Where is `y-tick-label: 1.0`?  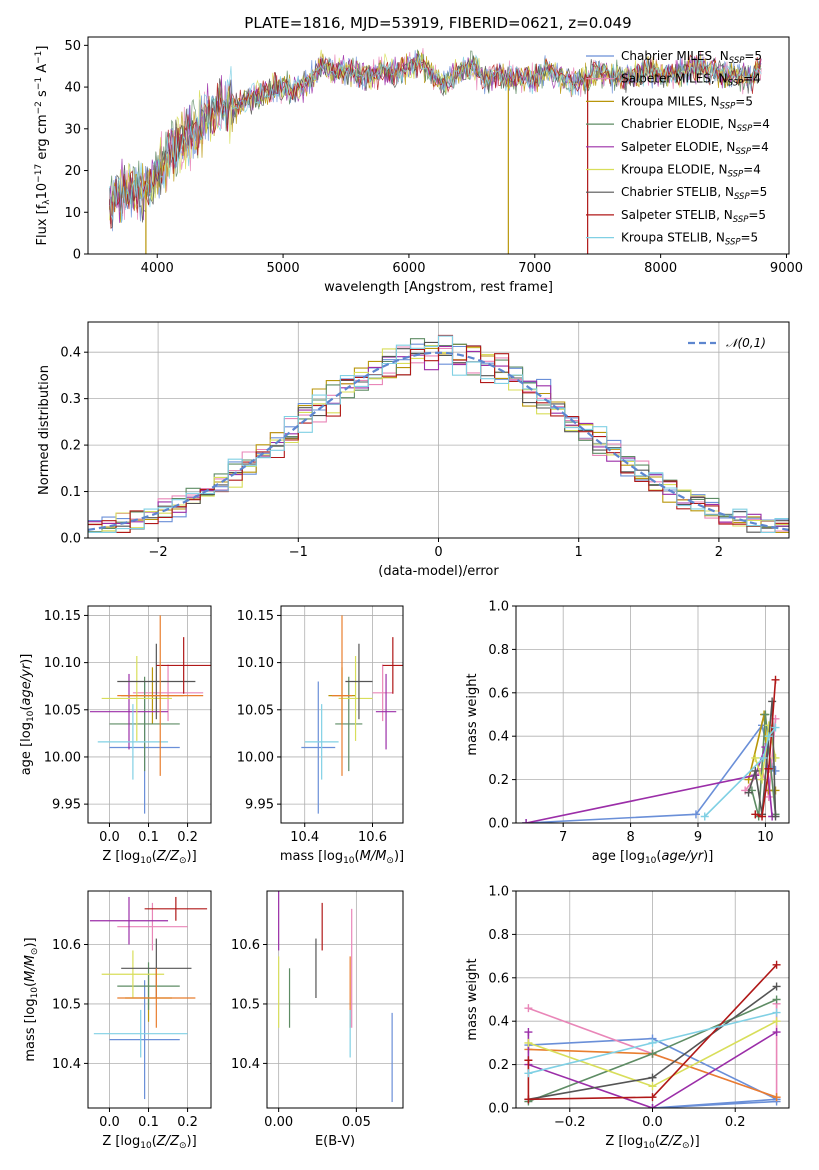
y-tick-label: 1.0 is located at coordinates (498, 607).